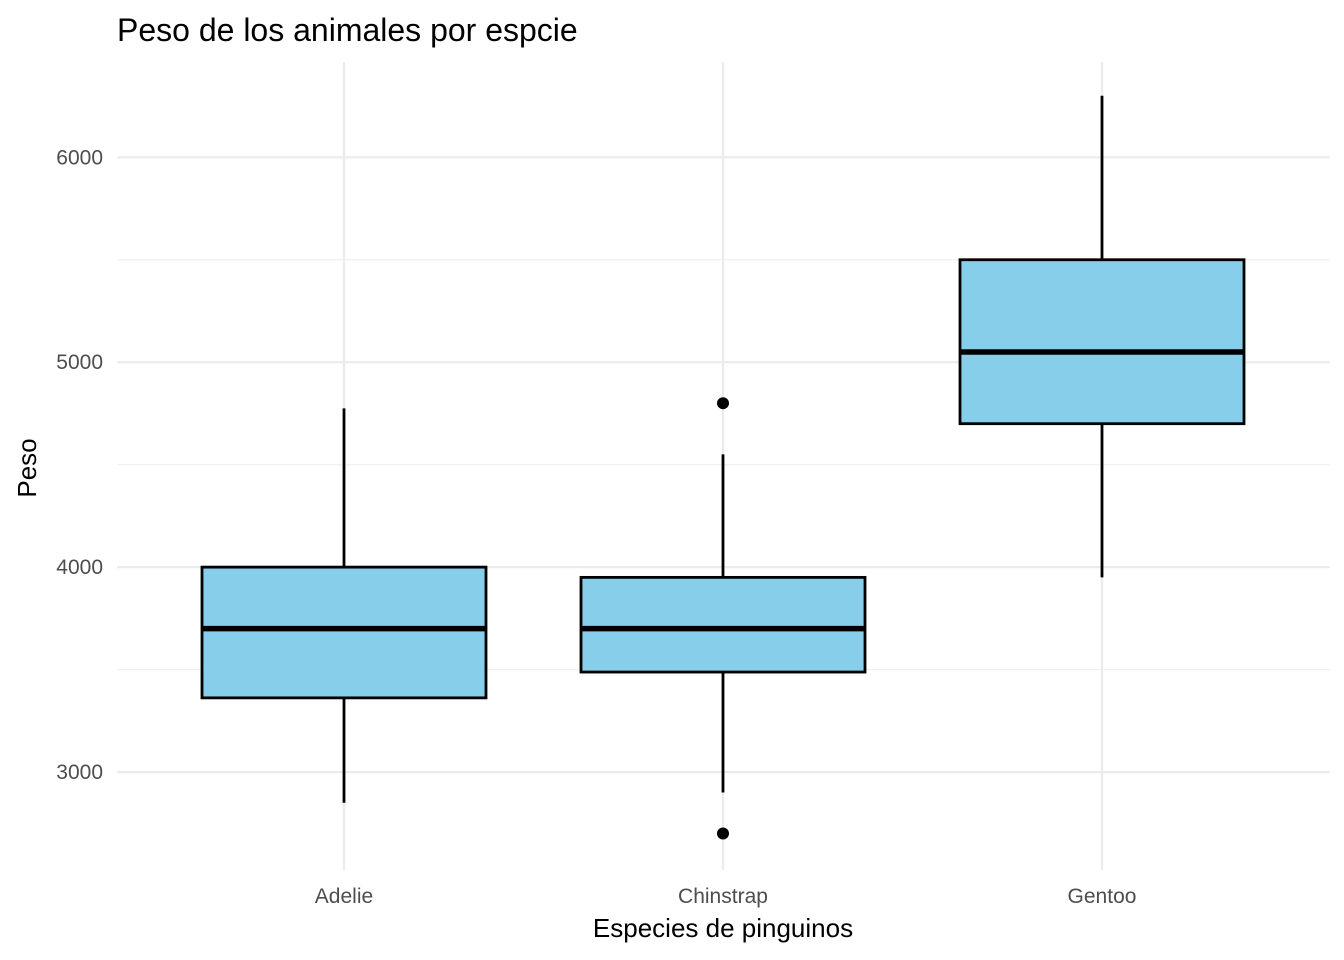 The image size is (1344, 960). What do you see at coordinates (79, 157) in the screenshot?
I see `y-tick-label: 6000` at bounding box center [79, 157].